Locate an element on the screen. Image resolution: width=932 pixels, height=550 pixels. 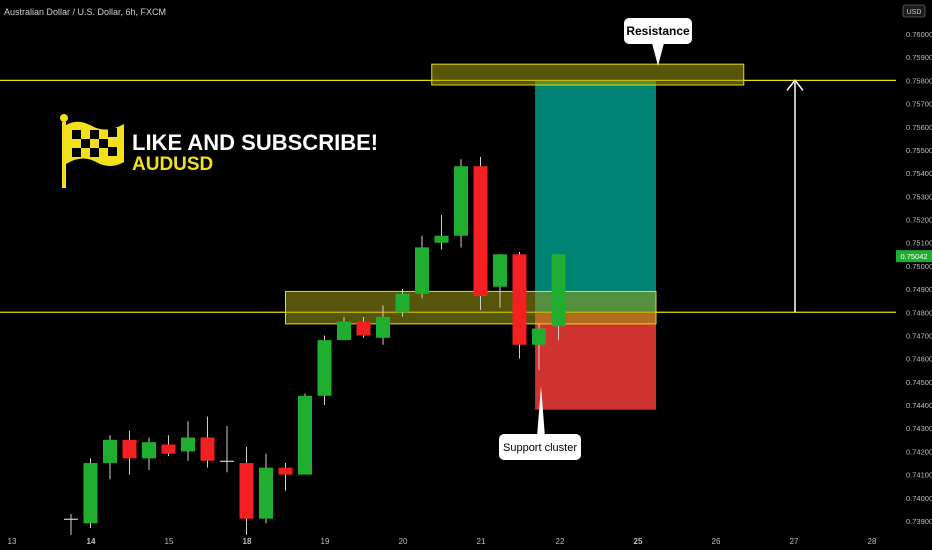
time-axis: 13 14 15 18 19 20 21 22 25 26 27 28 is located at coordinates (442, 541).